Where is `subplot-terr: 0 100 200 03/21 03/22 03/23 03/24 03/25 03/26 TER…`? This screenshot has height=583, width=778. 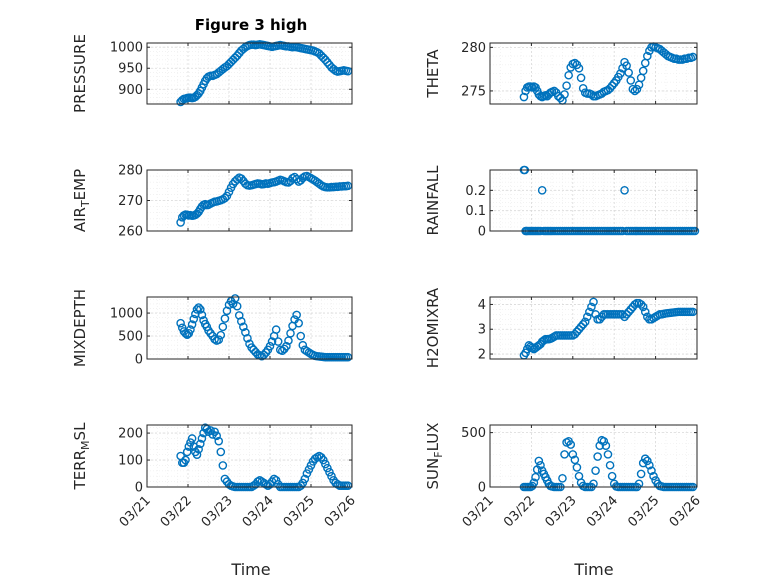
subplot-terr: 0 100 200 03/21 03/22 03/23 03/24 03/25 03/26 TER… is located at coordinates (215, 476).